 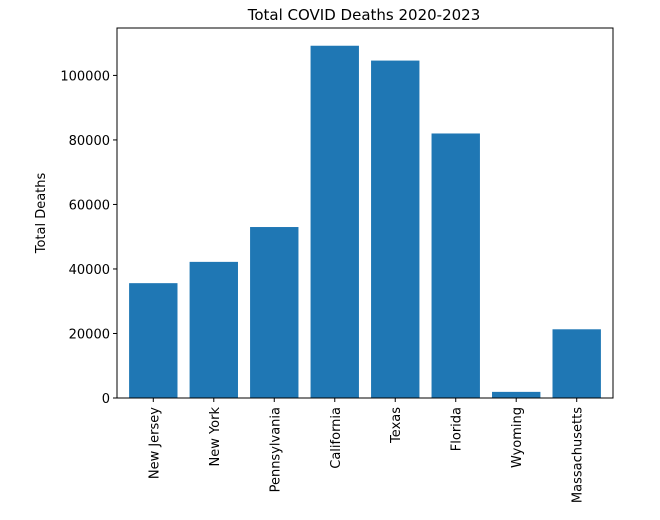 I want to click on x-tick-label: New Jersey, so click(x=154, y=443).